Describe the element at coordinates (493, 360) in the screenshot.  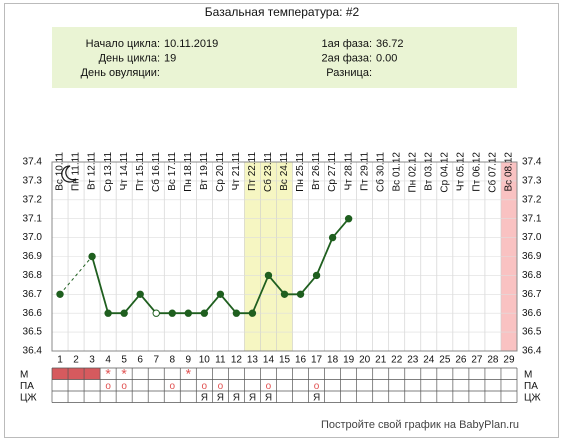
I see `day-number: 28` at that location.